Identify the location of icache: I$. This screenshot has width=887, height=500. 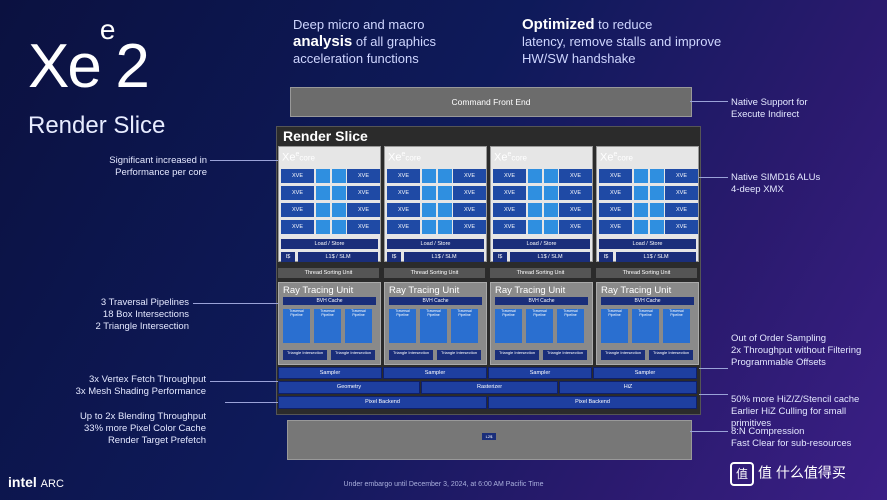
(606, 257).